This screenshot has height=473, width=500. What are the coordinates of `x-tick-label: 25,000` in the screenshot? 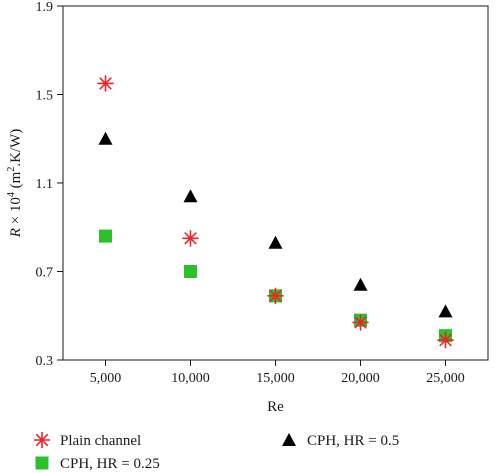 It's located at (445, 378).